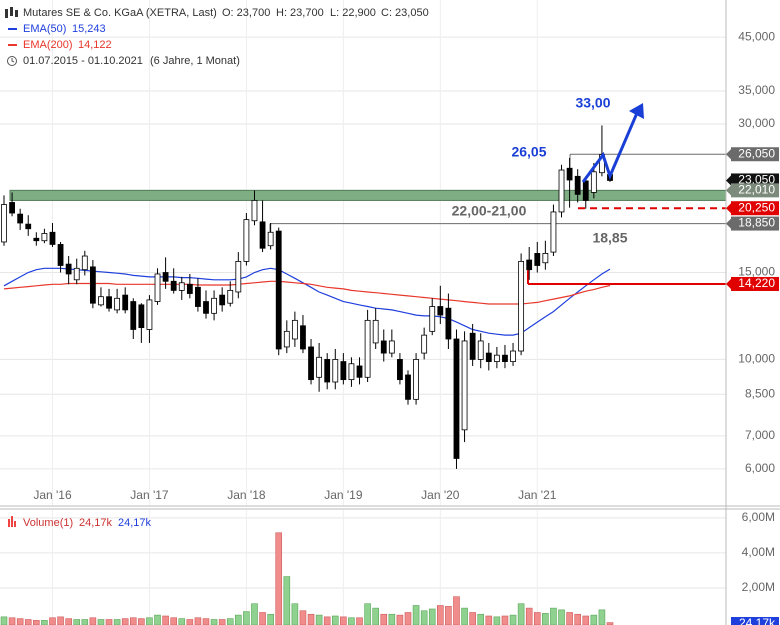 The width and height of the screenshot is (780, 625). Describe the element at coordinates (756, 36) in the screenshot. I see `y-tick-label: 45,000` at that location.